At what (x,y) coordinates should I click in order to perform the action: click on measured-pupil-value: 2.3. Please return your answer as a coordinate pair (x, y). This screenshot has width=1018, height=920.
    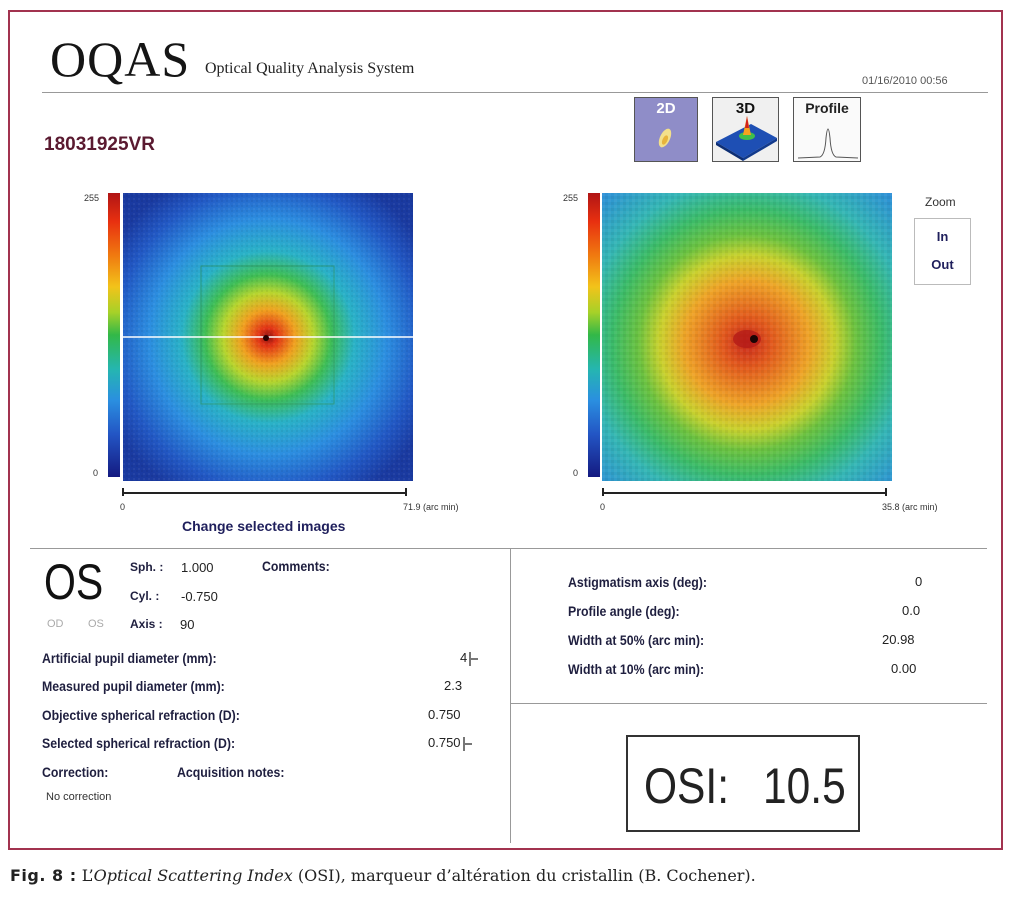
    Looking at the image, I should click on (453, 685).